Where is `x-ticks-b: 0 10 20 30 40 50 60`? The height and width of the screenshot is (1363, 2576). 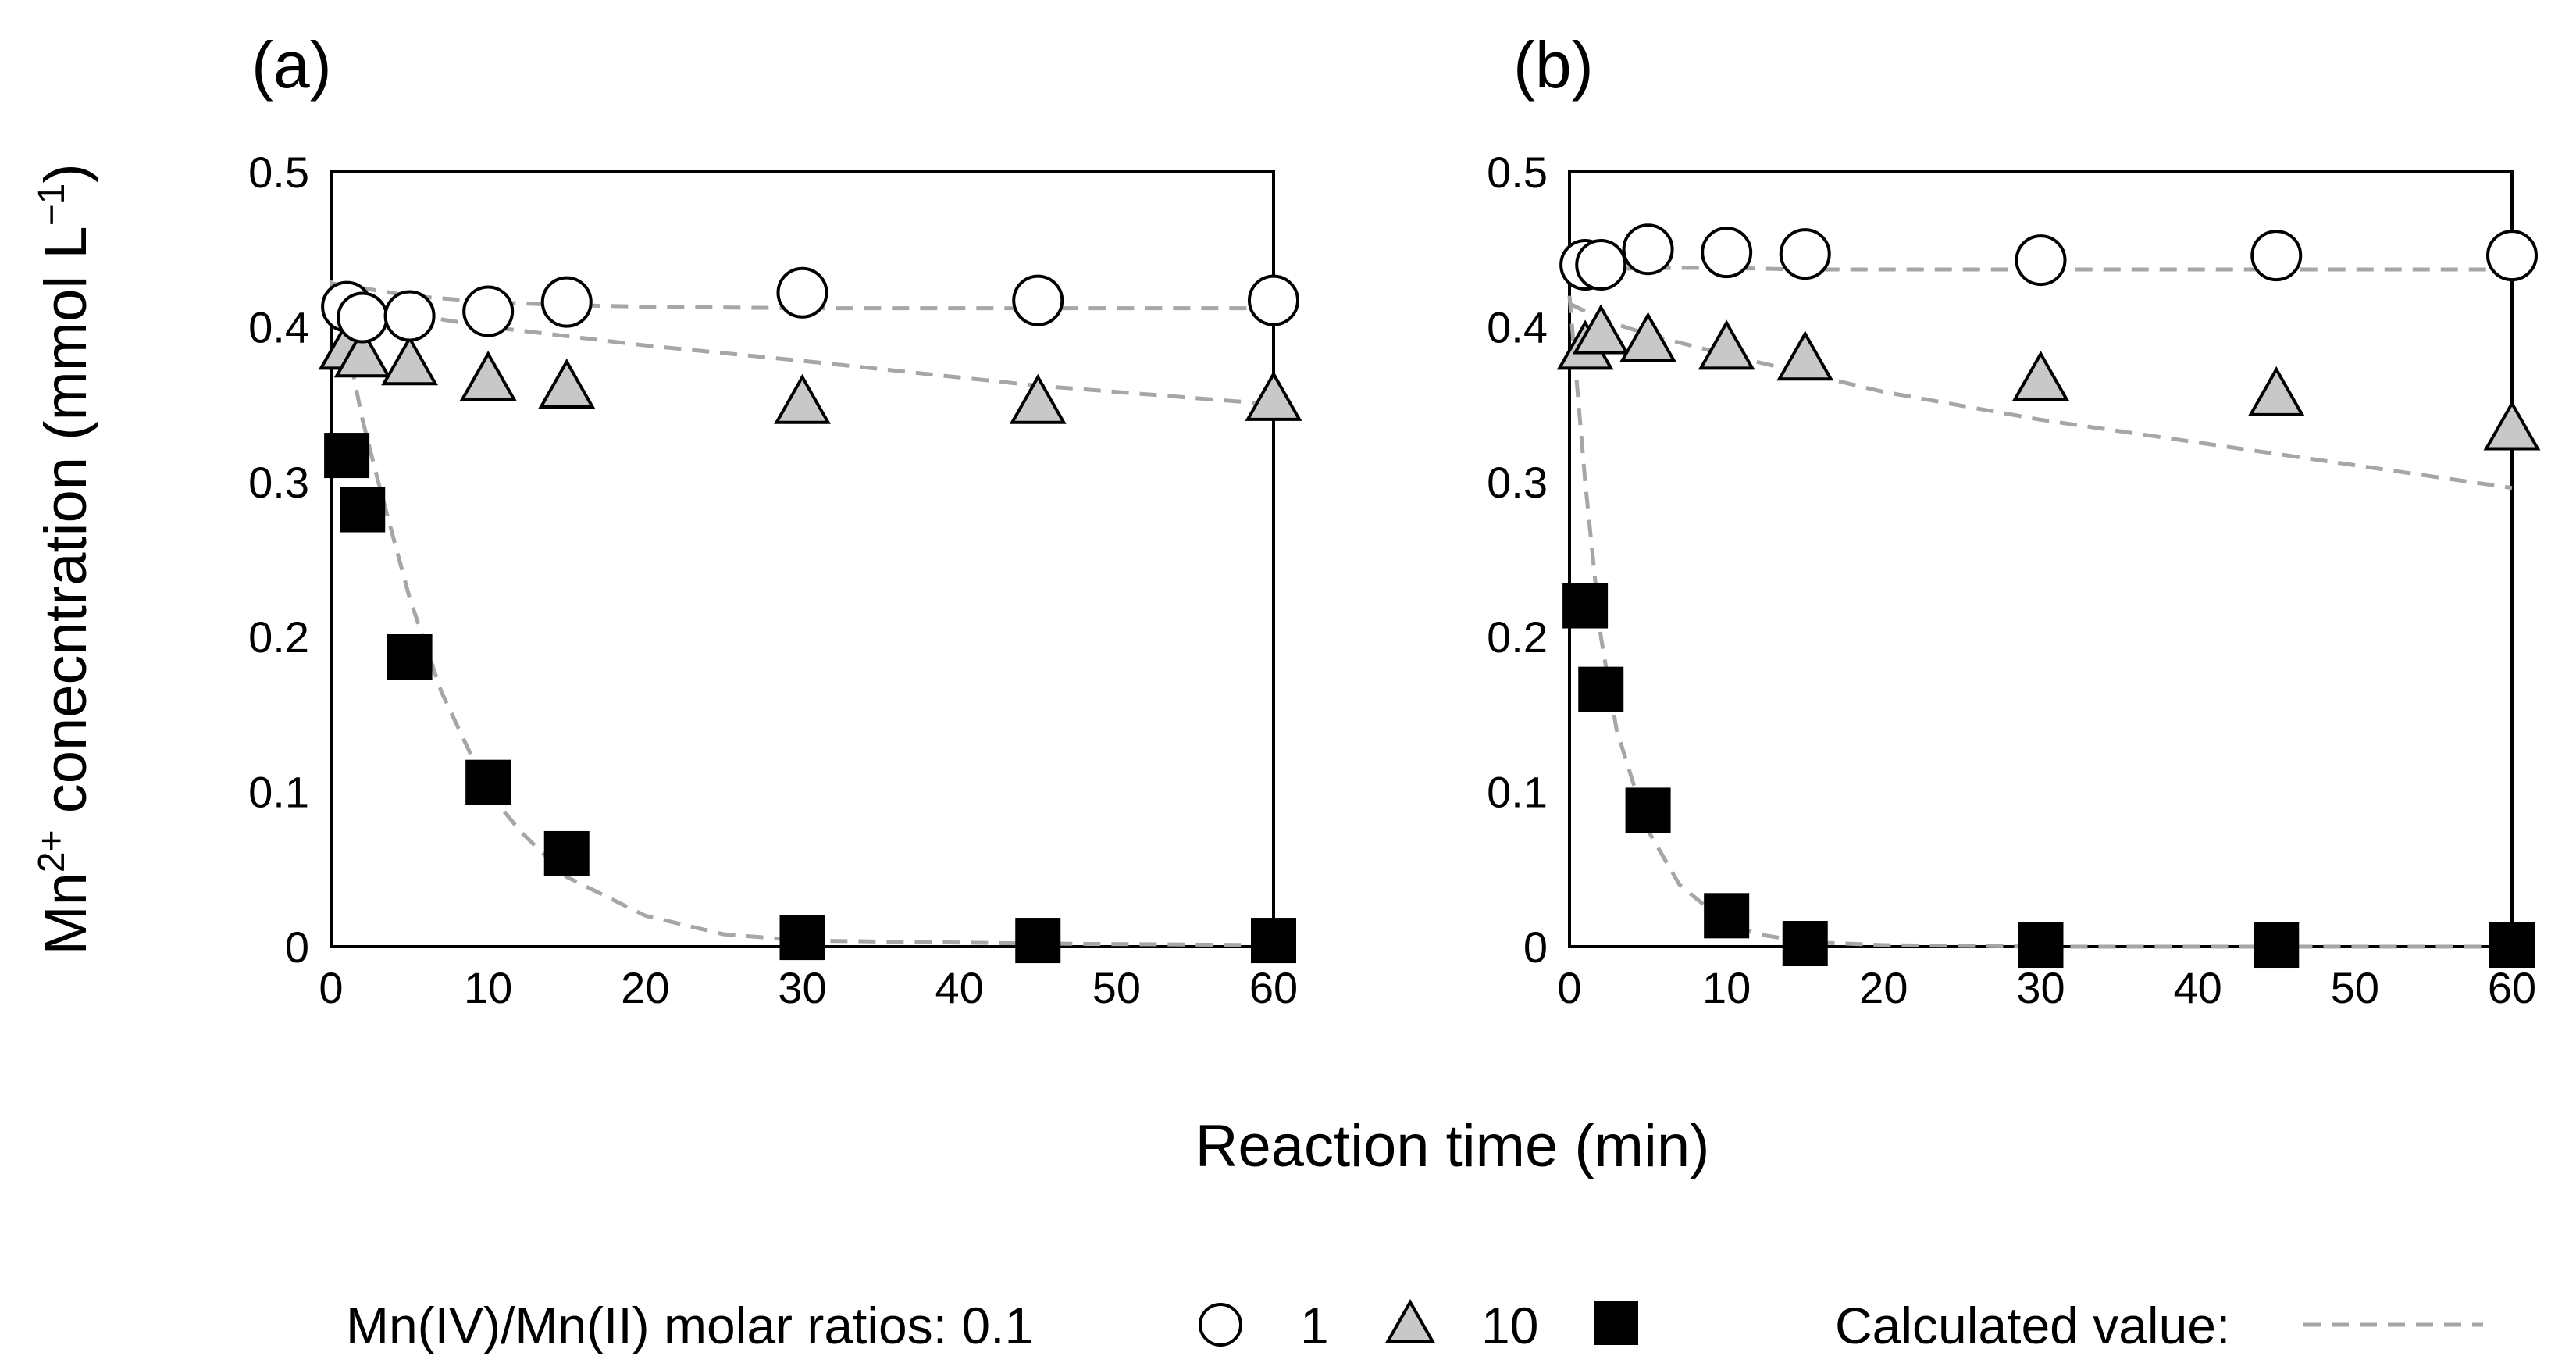 x-ticks-b: 0 10 20 30 40 50 60 is located at coordinates (2046, 988).